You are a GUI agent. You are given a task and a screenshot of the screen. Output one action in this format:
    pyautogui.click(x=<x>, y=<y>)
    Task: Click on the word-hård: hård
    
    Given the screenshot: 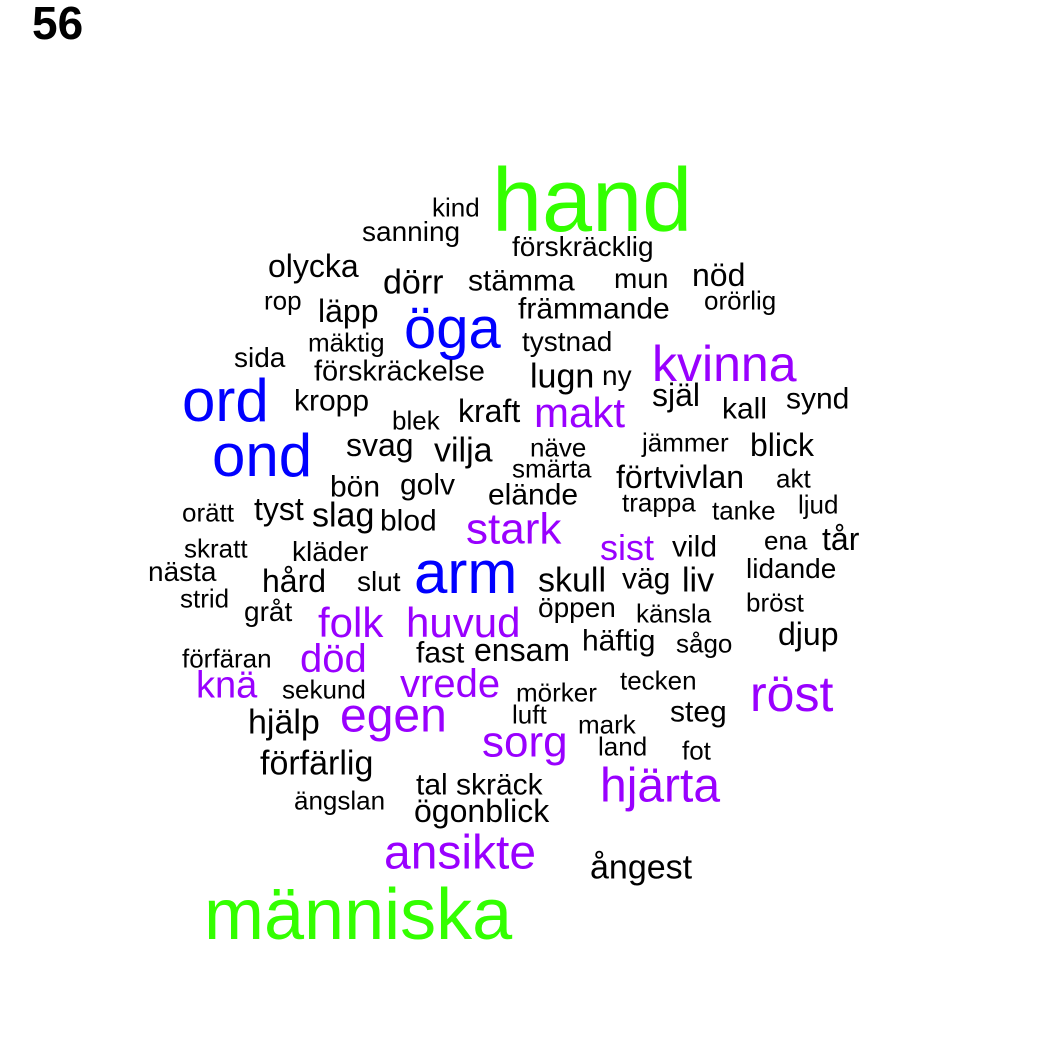 What is the action you would take?
    pyautogui.click(x=294, y=581)
    